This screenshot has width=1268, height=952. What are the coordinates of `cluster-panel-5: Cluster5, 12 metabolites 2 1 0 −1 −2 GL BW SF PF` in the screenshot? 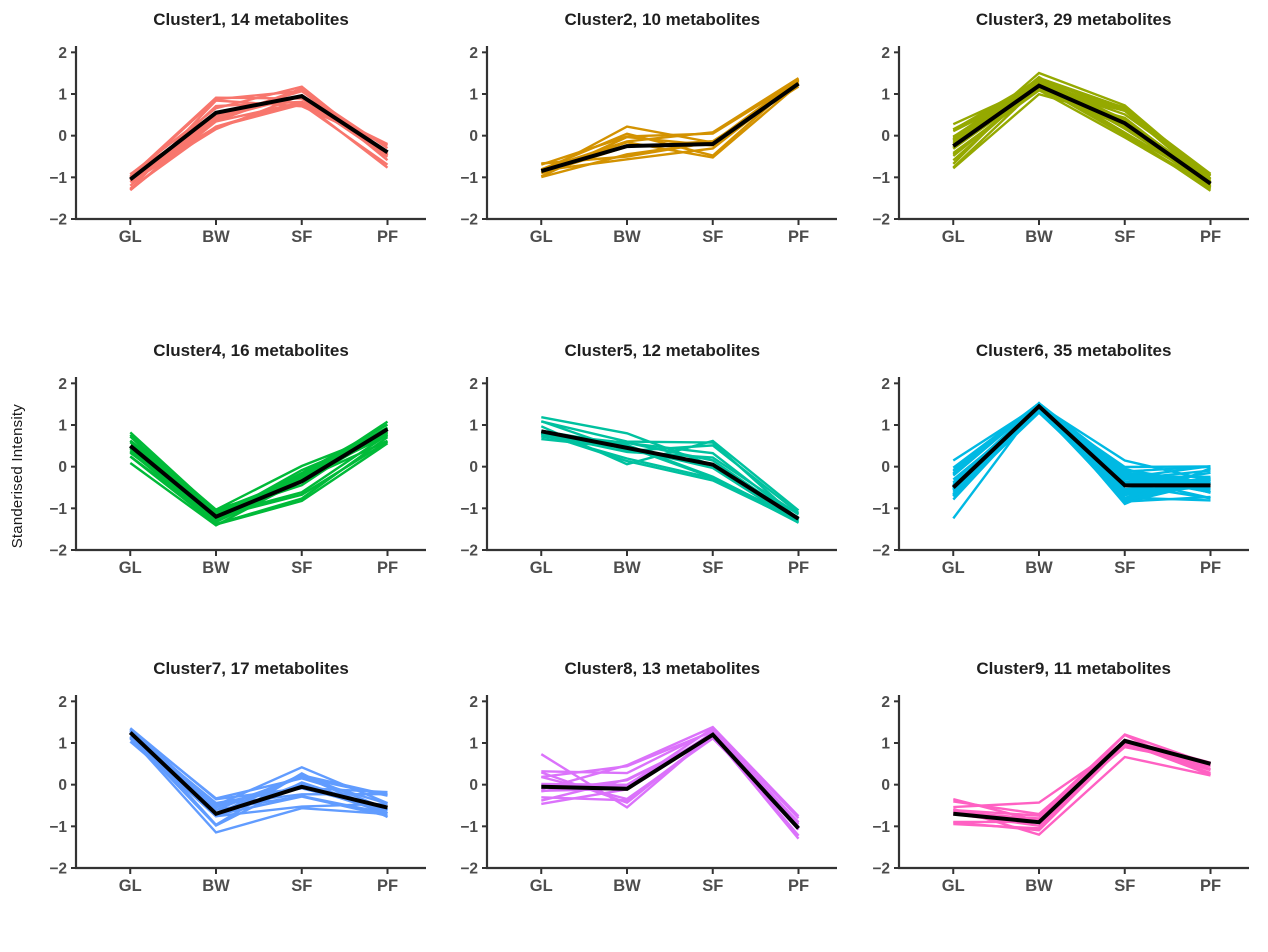 It's located at (650, 475).